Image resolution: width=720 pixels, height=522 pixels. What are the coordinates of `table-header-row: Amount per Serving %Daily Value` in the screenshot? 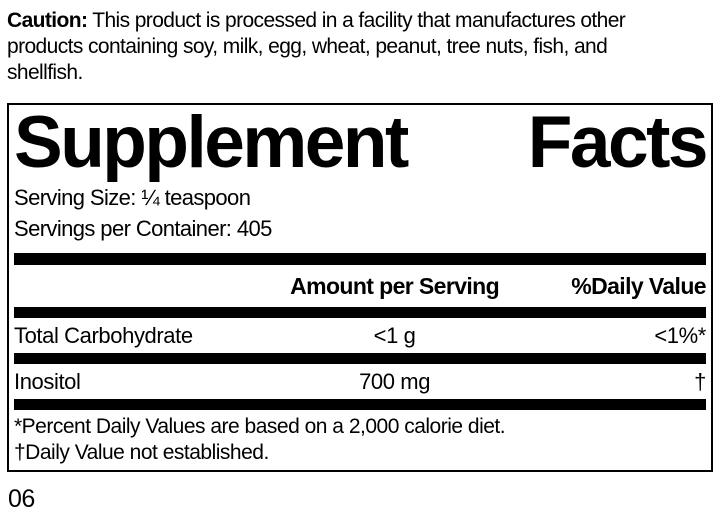 It's located at (360, 286).